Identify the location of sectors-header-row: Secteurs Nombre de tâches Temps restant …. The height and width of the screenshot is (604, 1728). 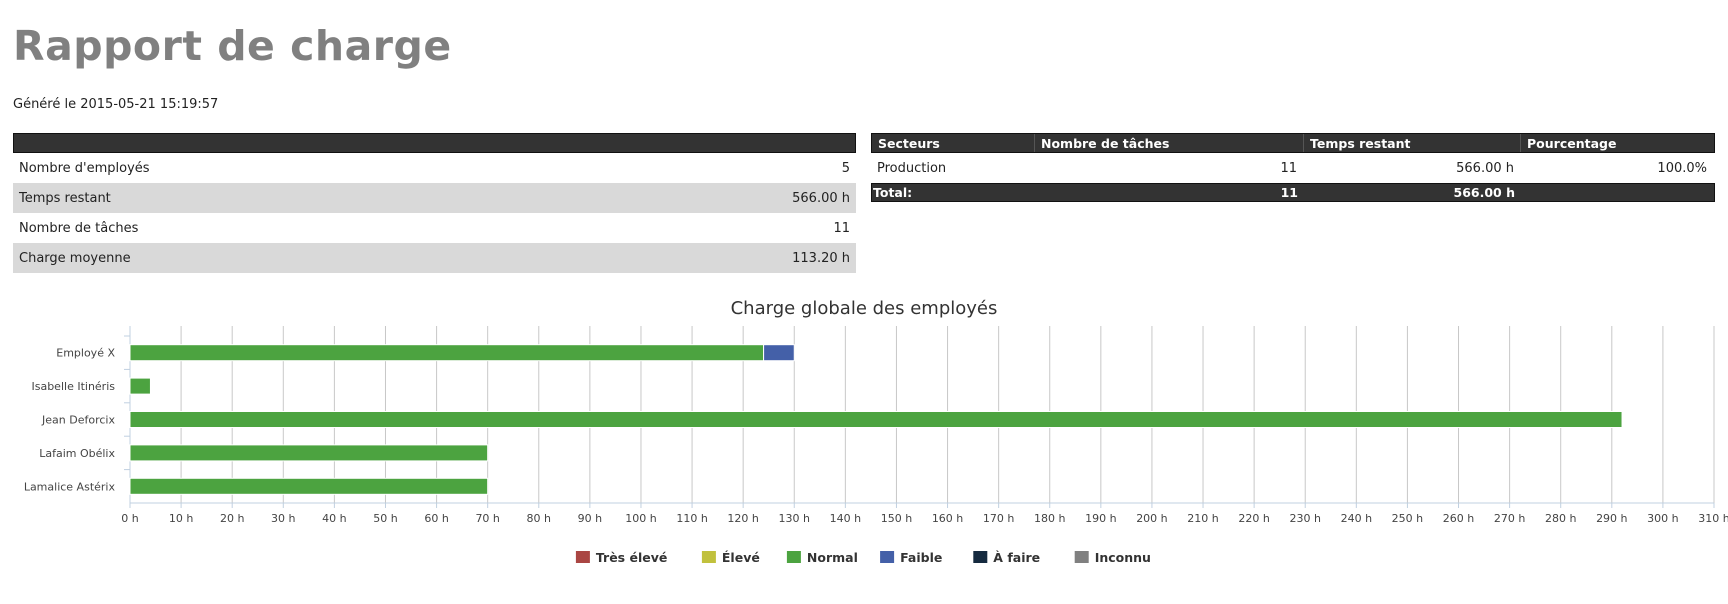
(1293, 143).